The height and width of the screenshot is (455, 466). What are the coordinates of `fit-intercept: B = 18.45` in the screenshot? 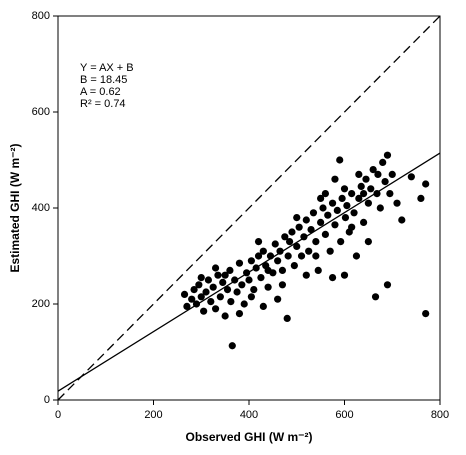 It's located at (103, 80).